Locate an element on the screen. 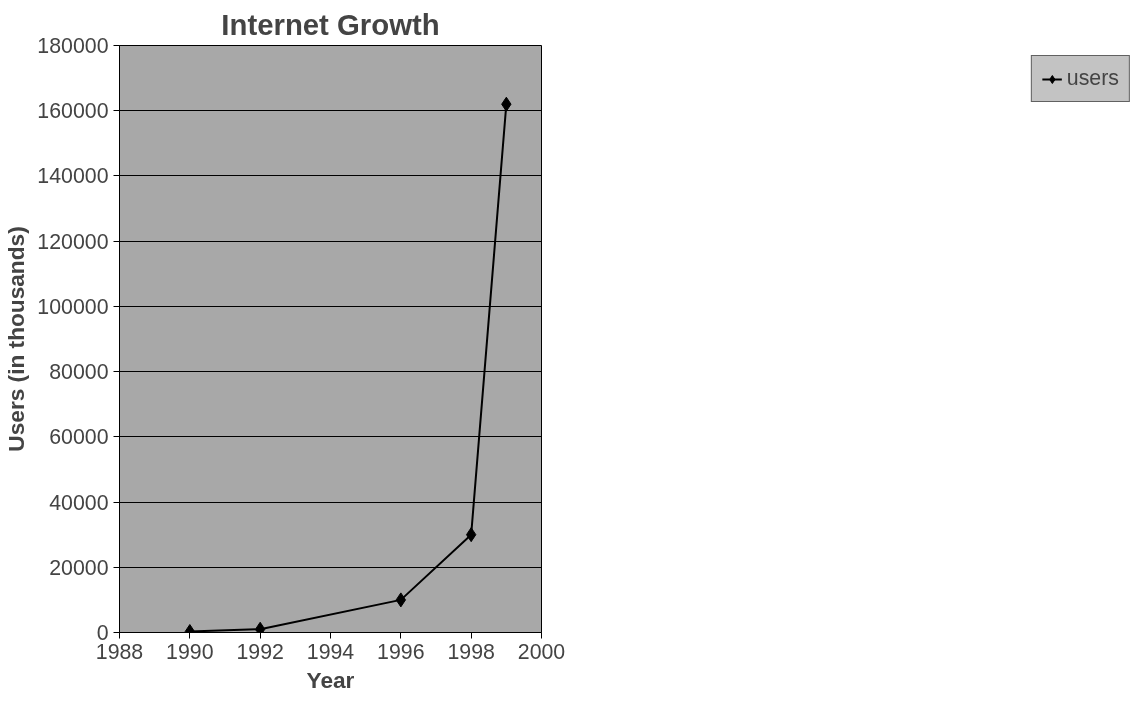 This screenshot has width=1146, height=701. y-tick-label: 100000 is located at coordinates (73, 306).